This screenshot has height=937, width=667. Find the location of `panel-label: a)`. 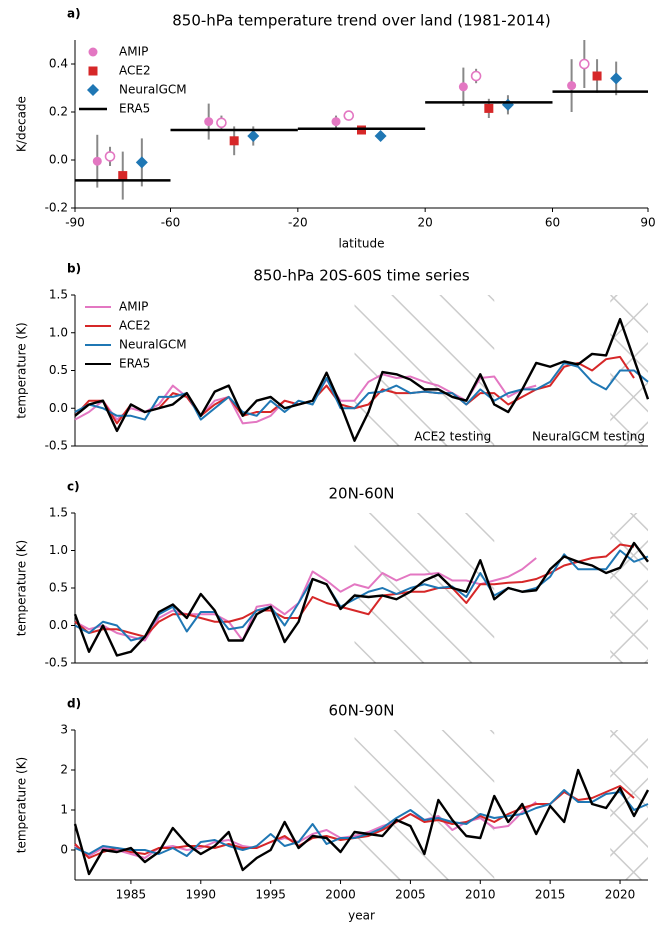

panel-label: a) is located at coordinates (74, 14).